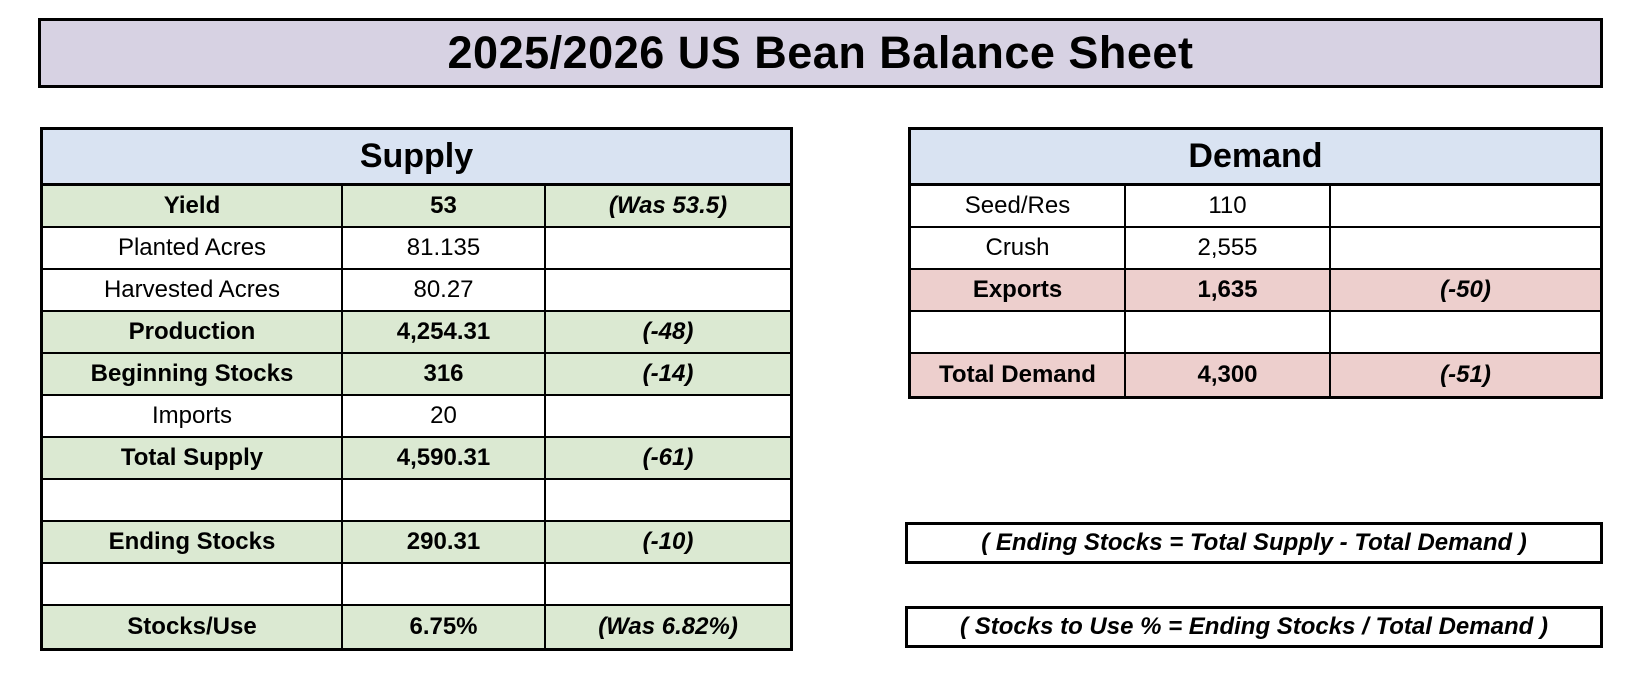 The image size is (1630, 683). I want to click on row-value-cell: 110, so click(1228, 206).